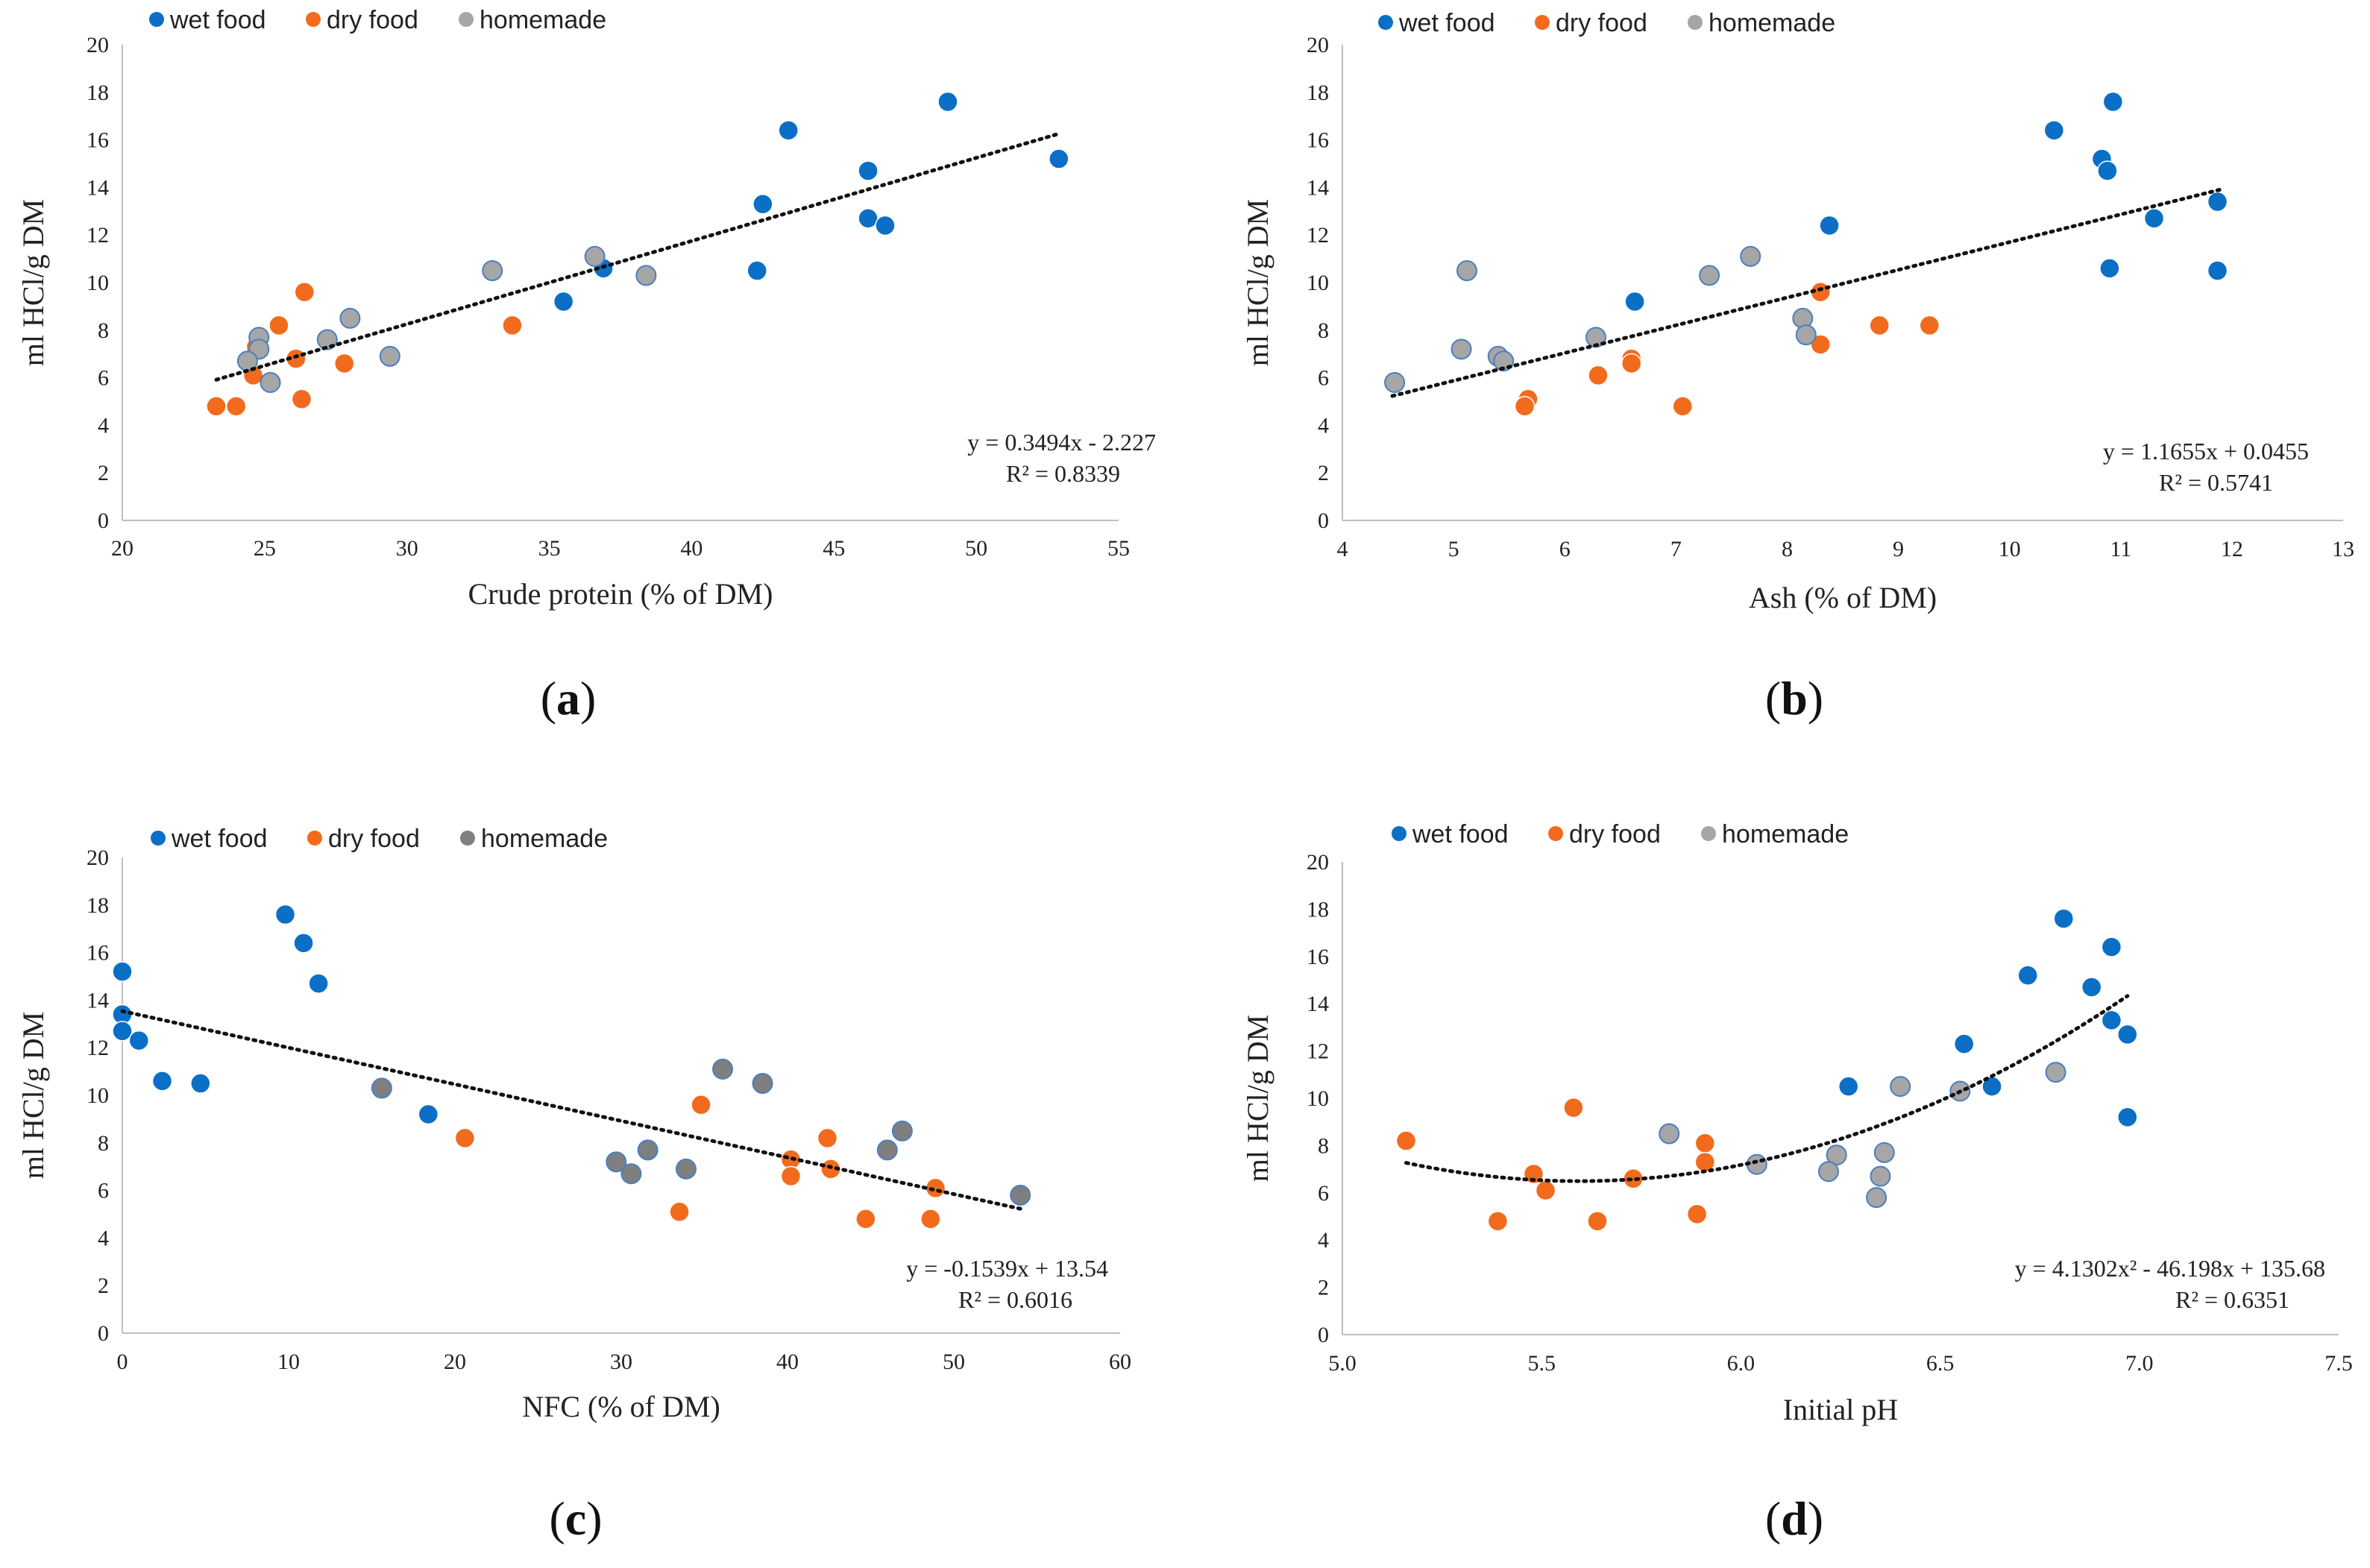  Describe the element at coordinates (2339, 1363) in the screenshot. I see `x-tick-label: 7.5` at that location.